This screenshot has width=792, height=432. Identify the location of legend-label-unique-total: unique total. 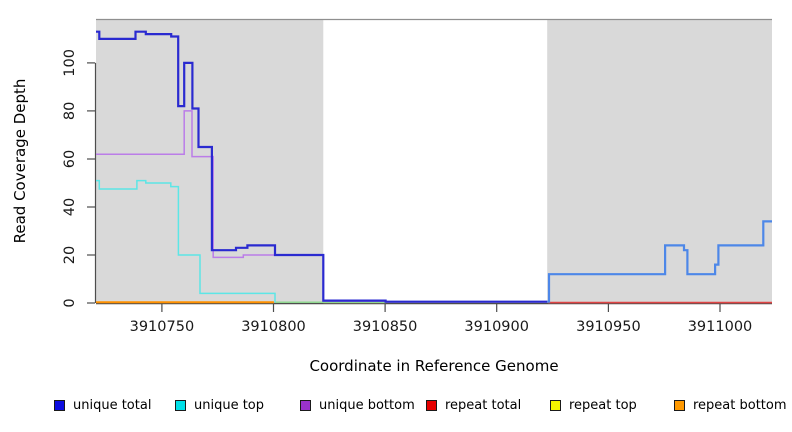
(112, 405).